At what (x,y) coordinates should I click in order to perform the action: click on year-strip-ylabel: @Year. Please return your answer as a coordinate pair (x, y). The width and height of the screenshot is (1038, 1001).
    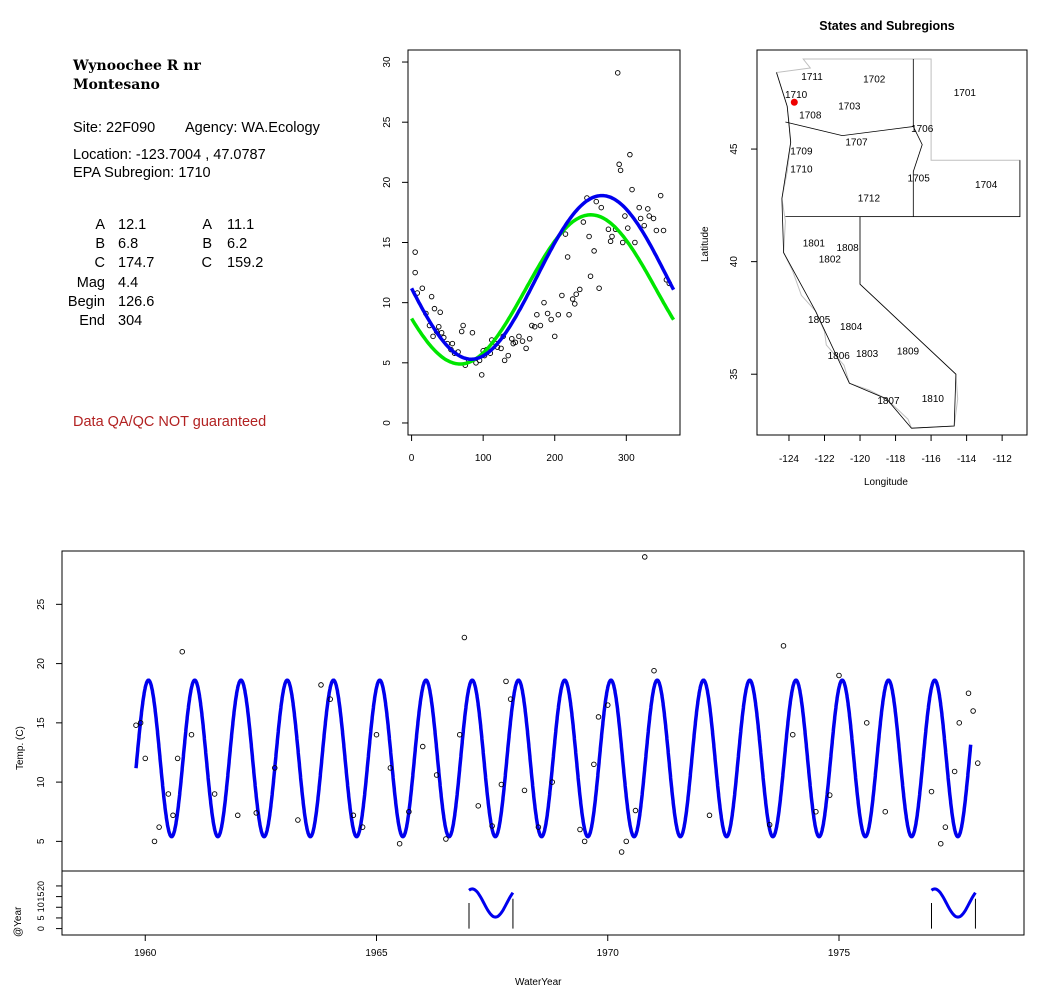
    Looking at the image, I should click on (18, 921).